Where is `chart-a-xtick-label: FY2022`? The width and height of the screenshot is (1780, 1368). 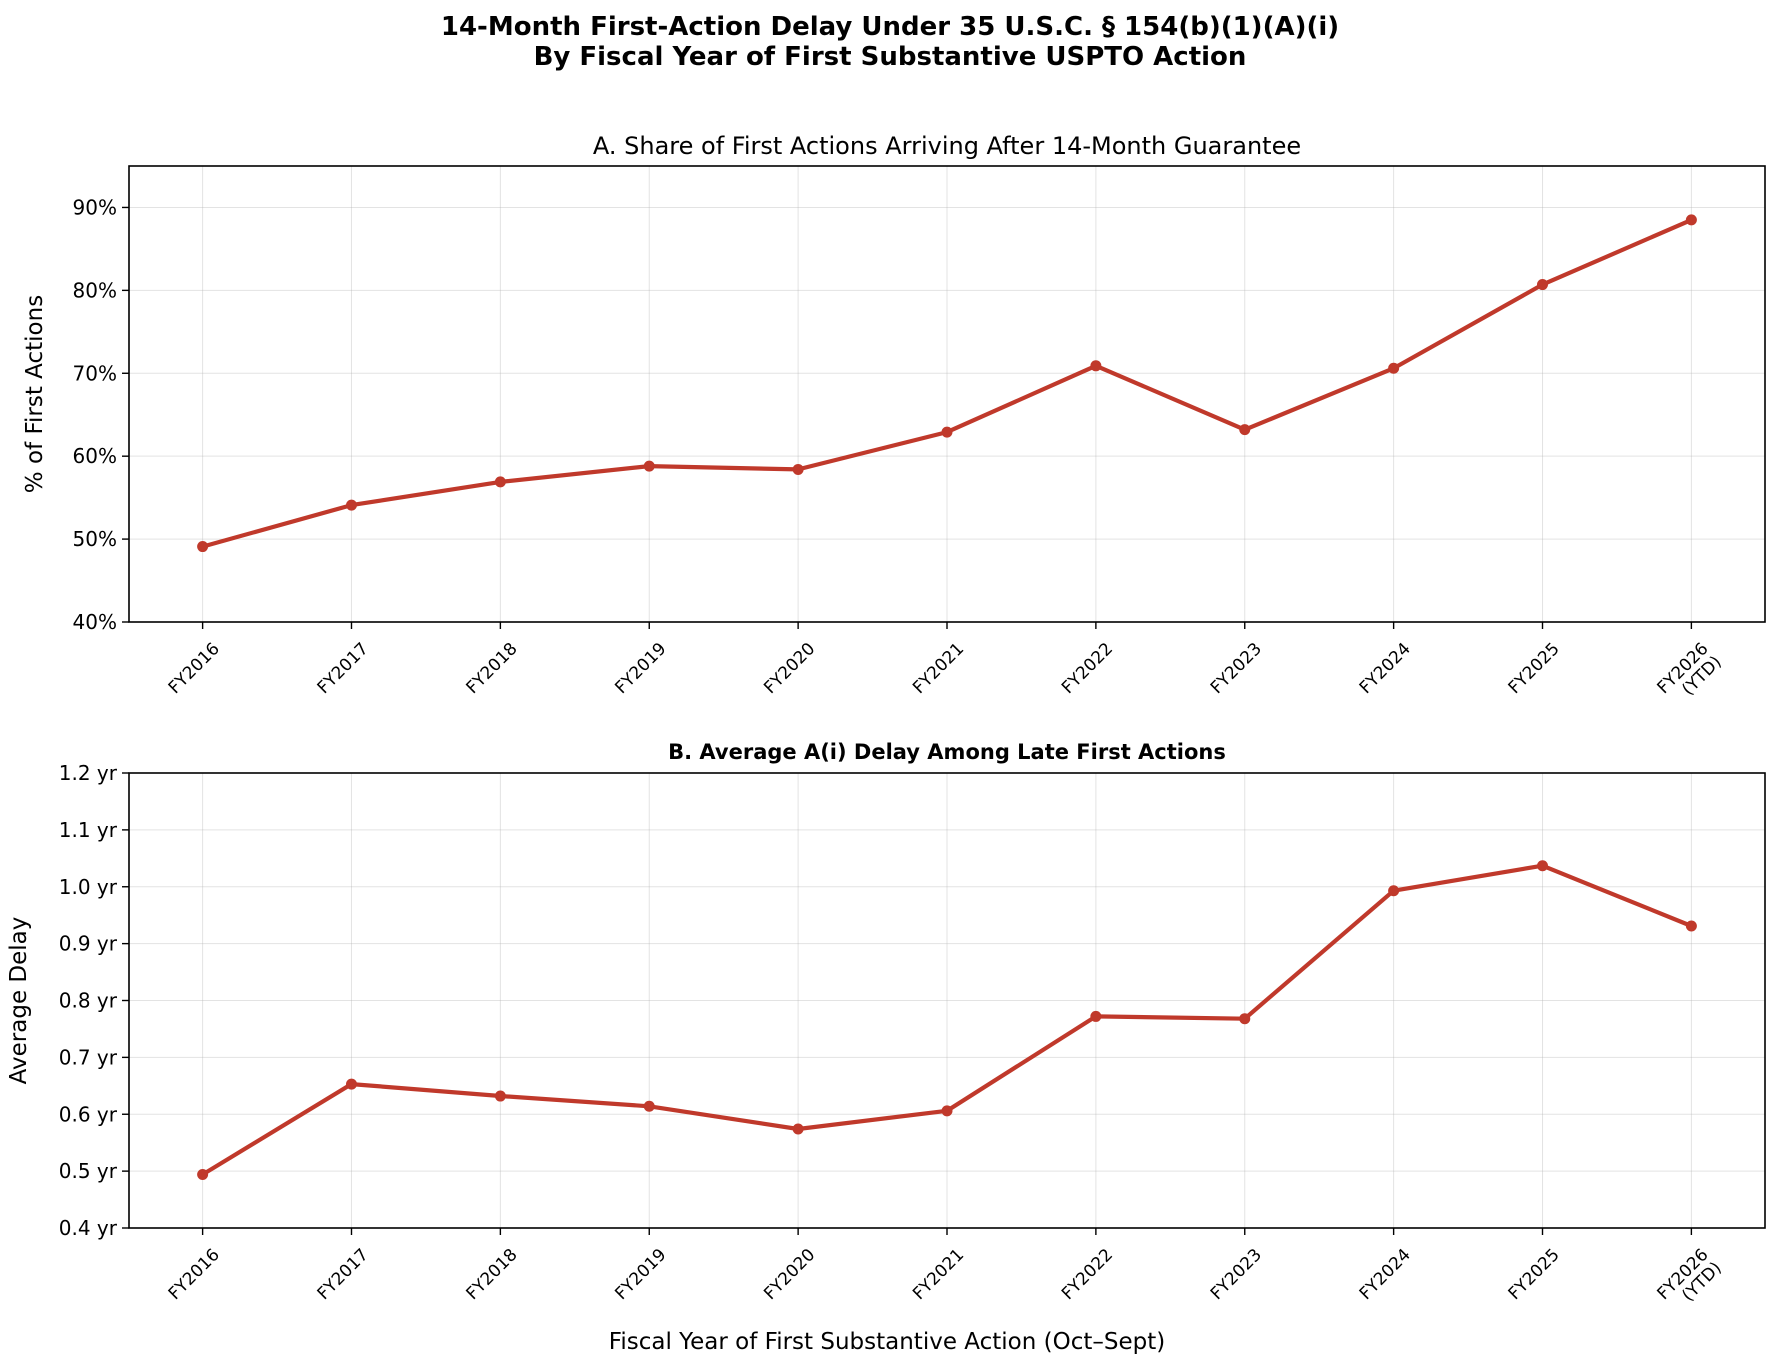 chart-a-xtick-label: FY2022 is located at coordinates (1087, 668).